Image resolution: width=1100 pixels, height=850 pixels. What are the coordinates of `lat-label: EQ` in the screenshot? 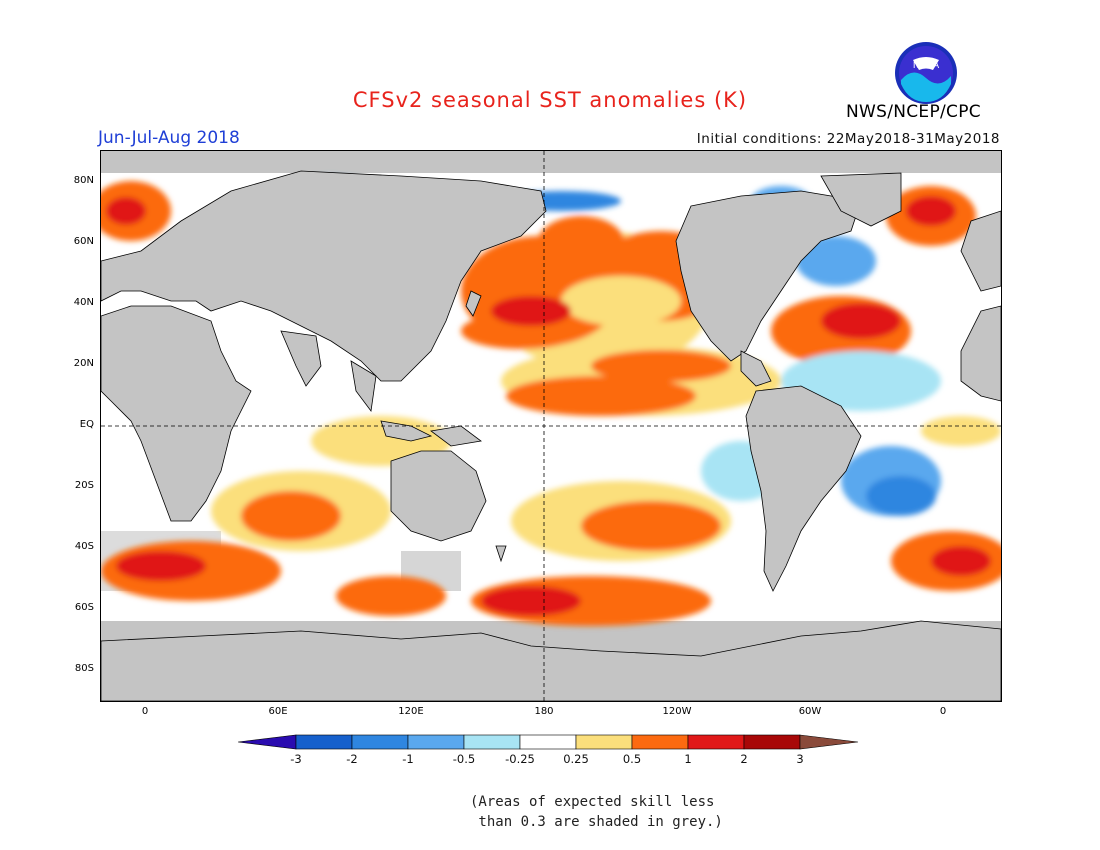 It's located at (86, 424).